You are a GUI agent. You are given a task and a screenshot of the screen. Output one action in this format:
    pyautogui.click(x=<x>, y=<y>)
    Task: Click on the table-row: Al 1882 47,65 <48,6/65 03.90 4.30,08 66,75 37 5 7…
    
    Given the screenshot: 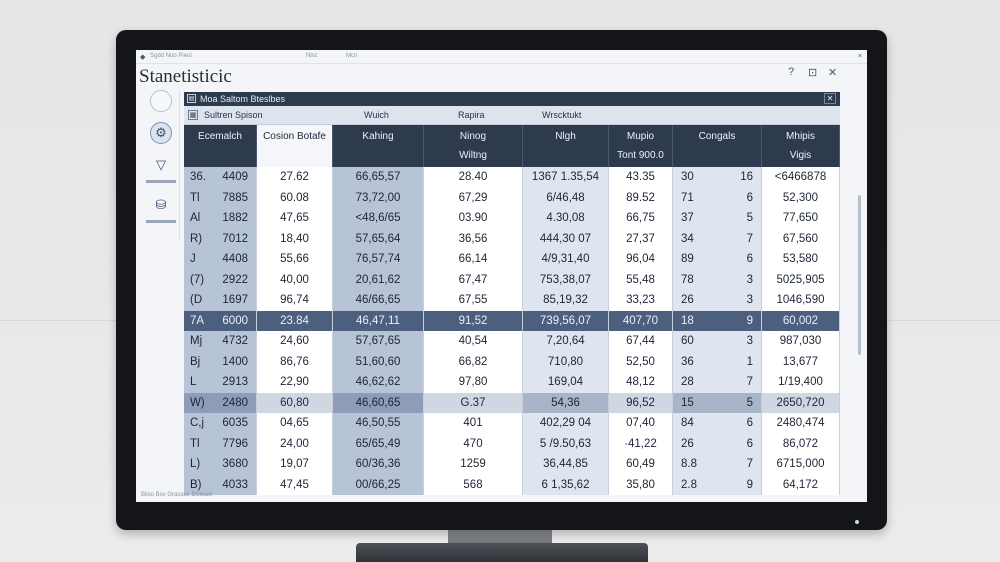 What is the action you would take?
    pyautogui.click(x=512, y=218)
    